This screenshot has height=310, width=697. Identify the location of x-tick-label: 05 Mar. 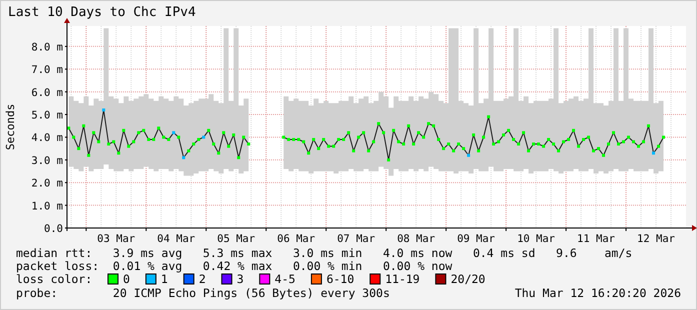
(236, 239).